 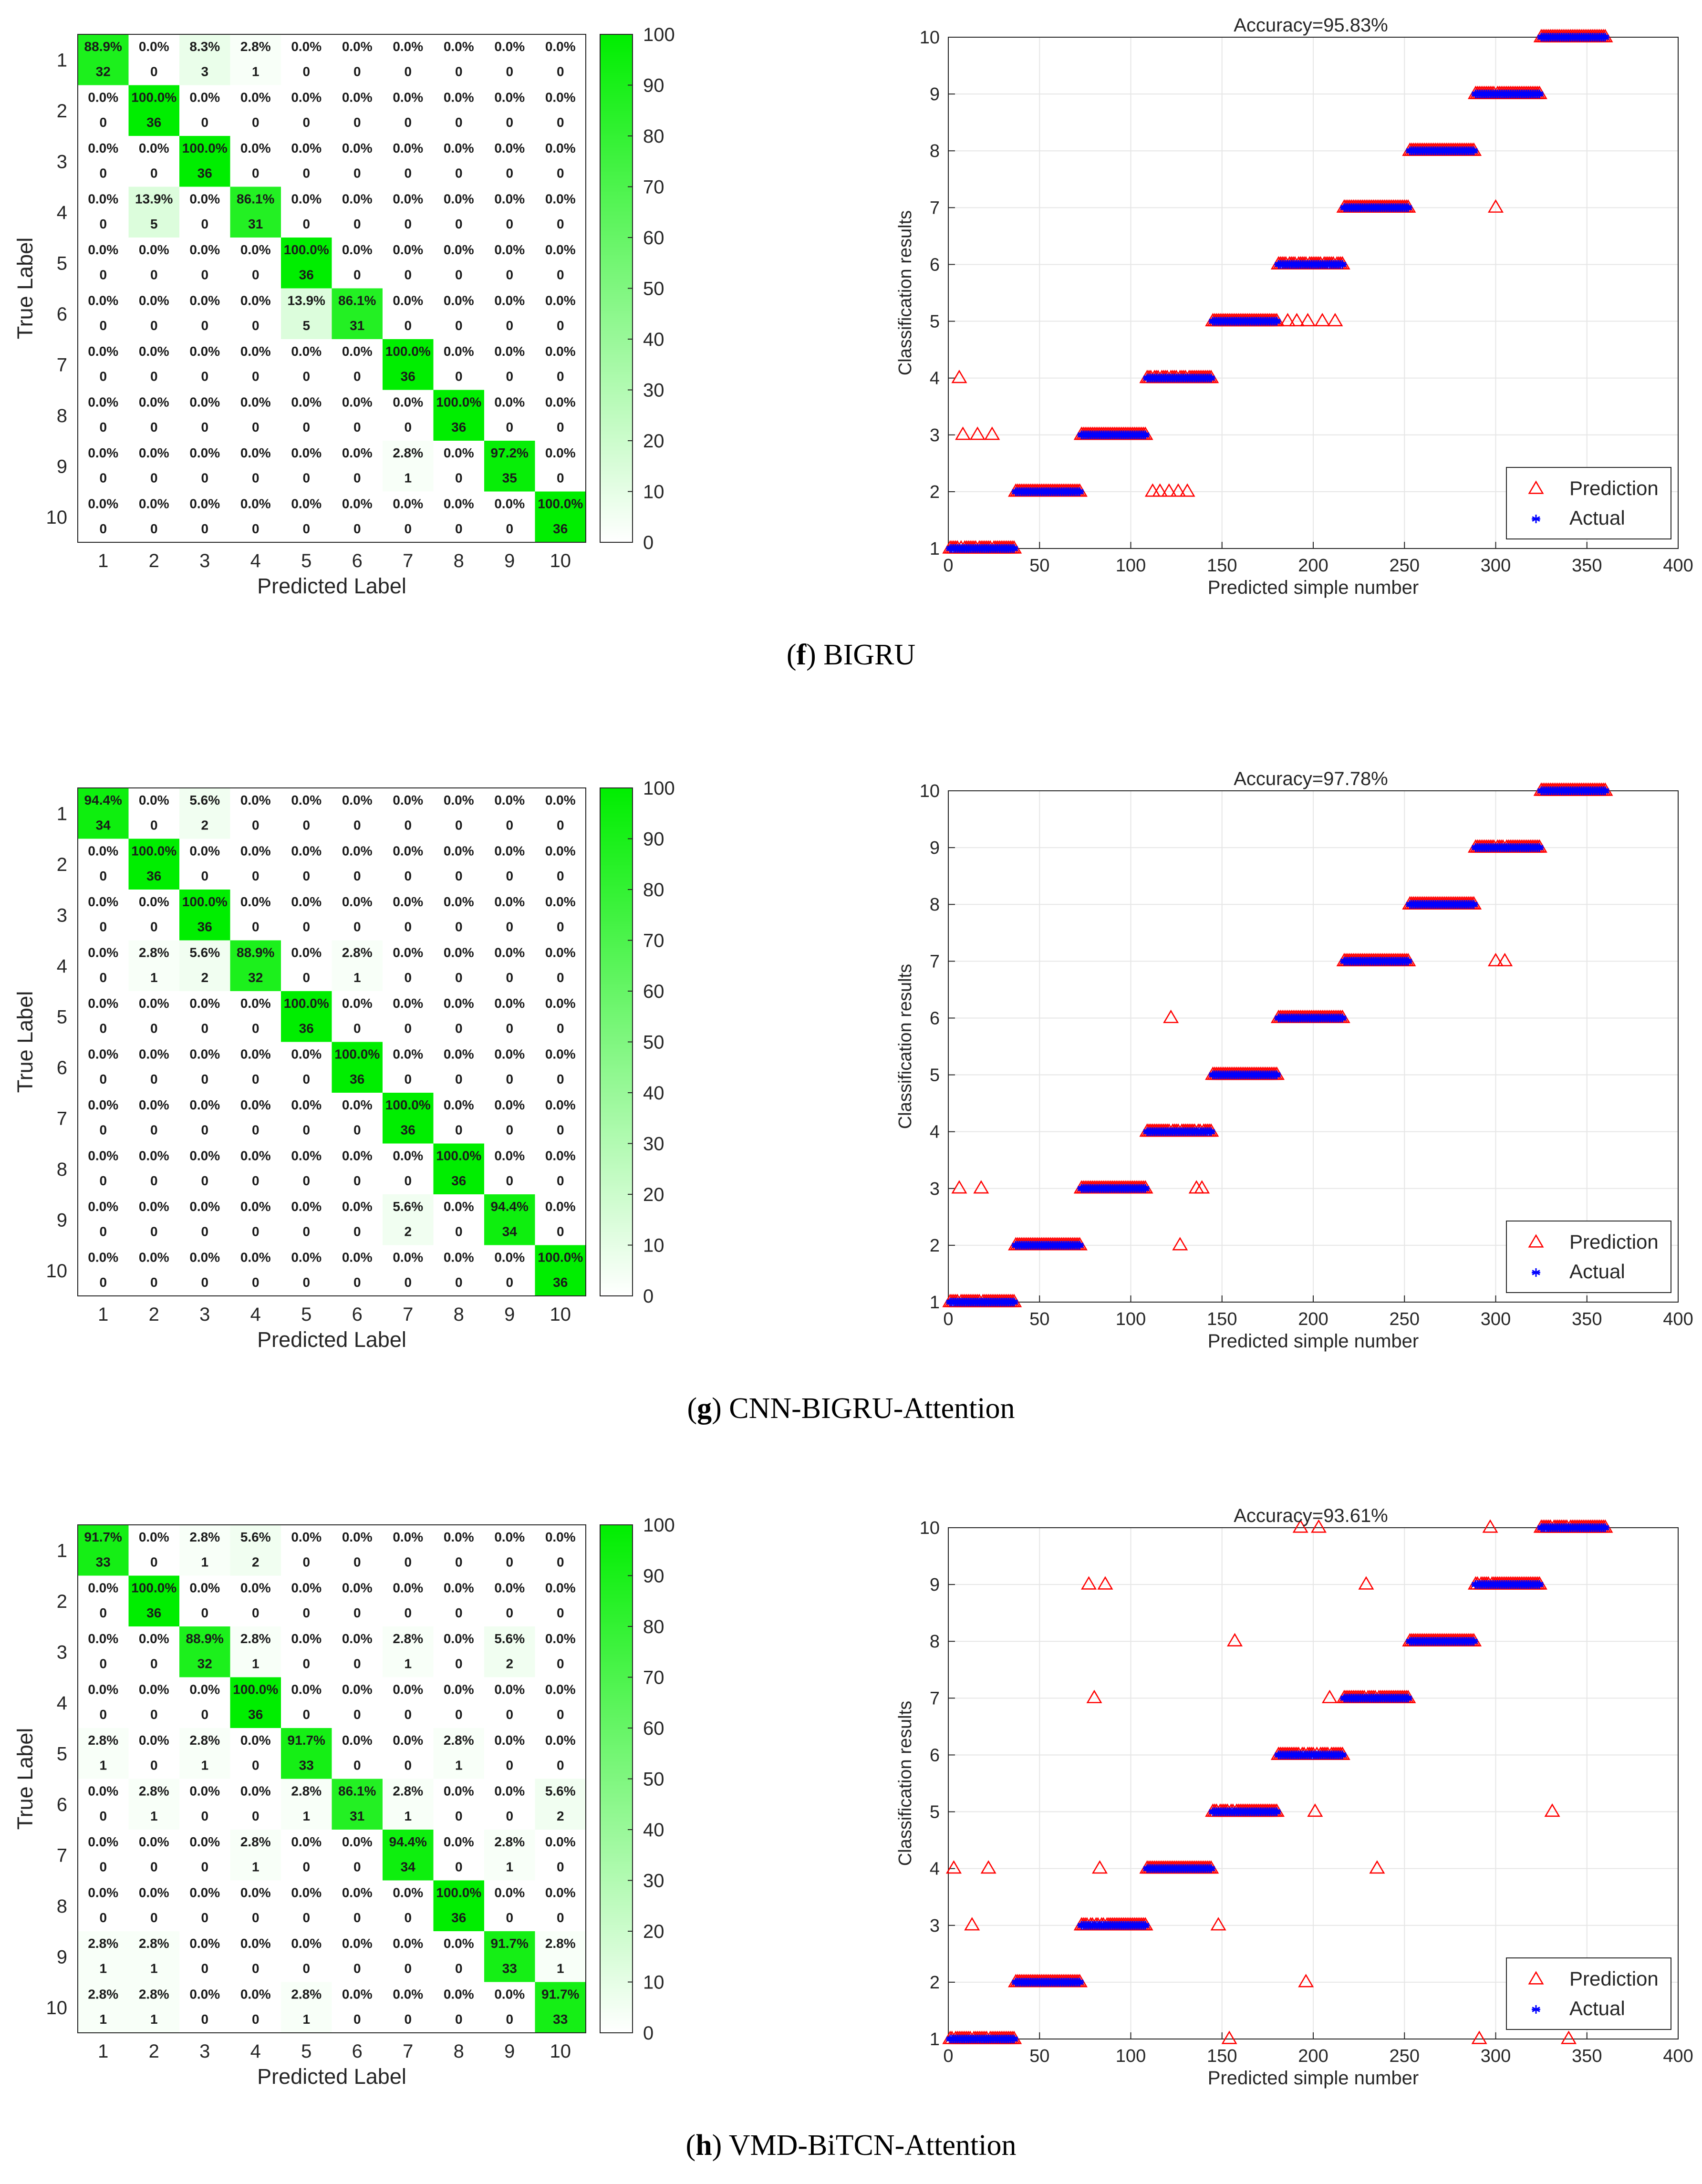 I want to click on x-tick-label: 150, so click(x=1222, y=2056).